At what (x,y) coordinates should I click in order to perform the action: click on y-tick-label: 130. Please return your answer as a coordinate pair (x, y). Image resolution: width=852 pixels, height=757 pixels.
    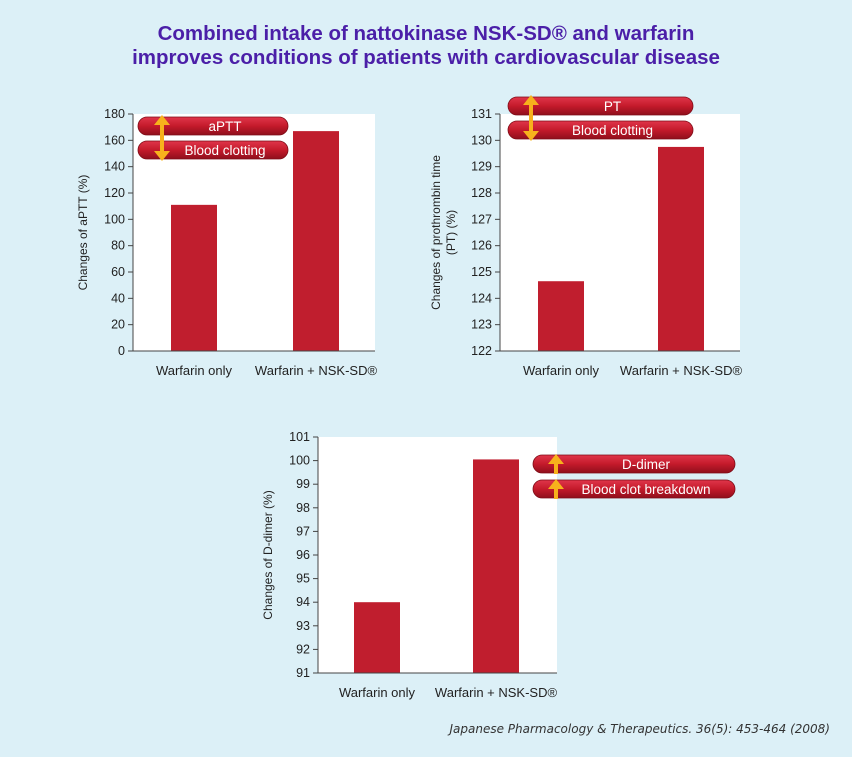
    Looking at the image, I should click on (481, 140).